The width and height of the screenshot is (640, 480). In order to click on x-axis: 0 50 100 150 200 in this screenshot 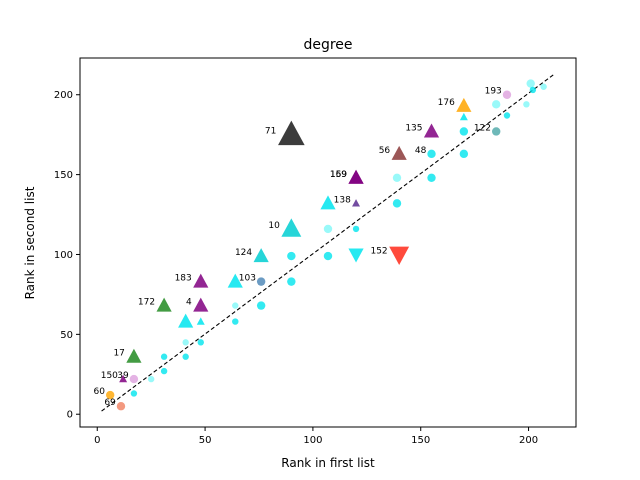, I will do `click(316, 436)`.